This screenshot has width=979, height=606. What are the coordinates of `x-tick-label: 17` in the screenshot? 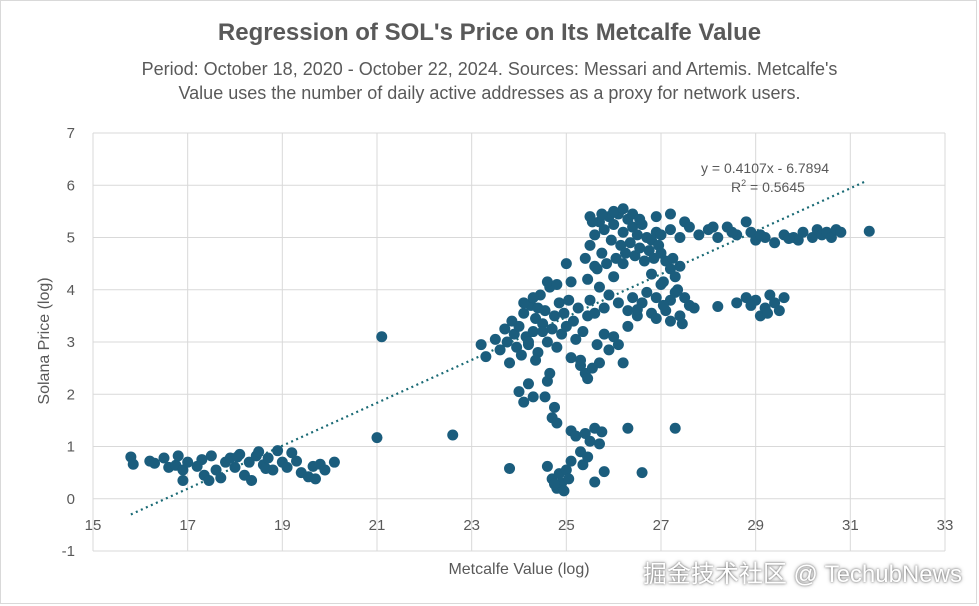 It's located at (187, 525).